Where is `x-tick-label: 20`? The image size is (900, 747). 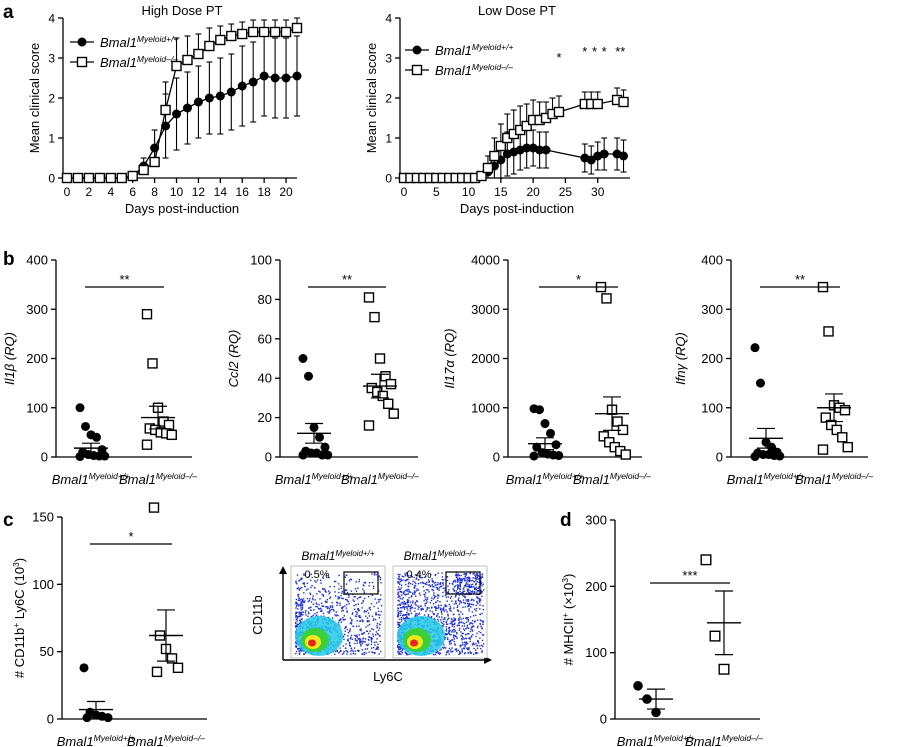 x-tick-label: 20 is located at coordinates (533, 192).